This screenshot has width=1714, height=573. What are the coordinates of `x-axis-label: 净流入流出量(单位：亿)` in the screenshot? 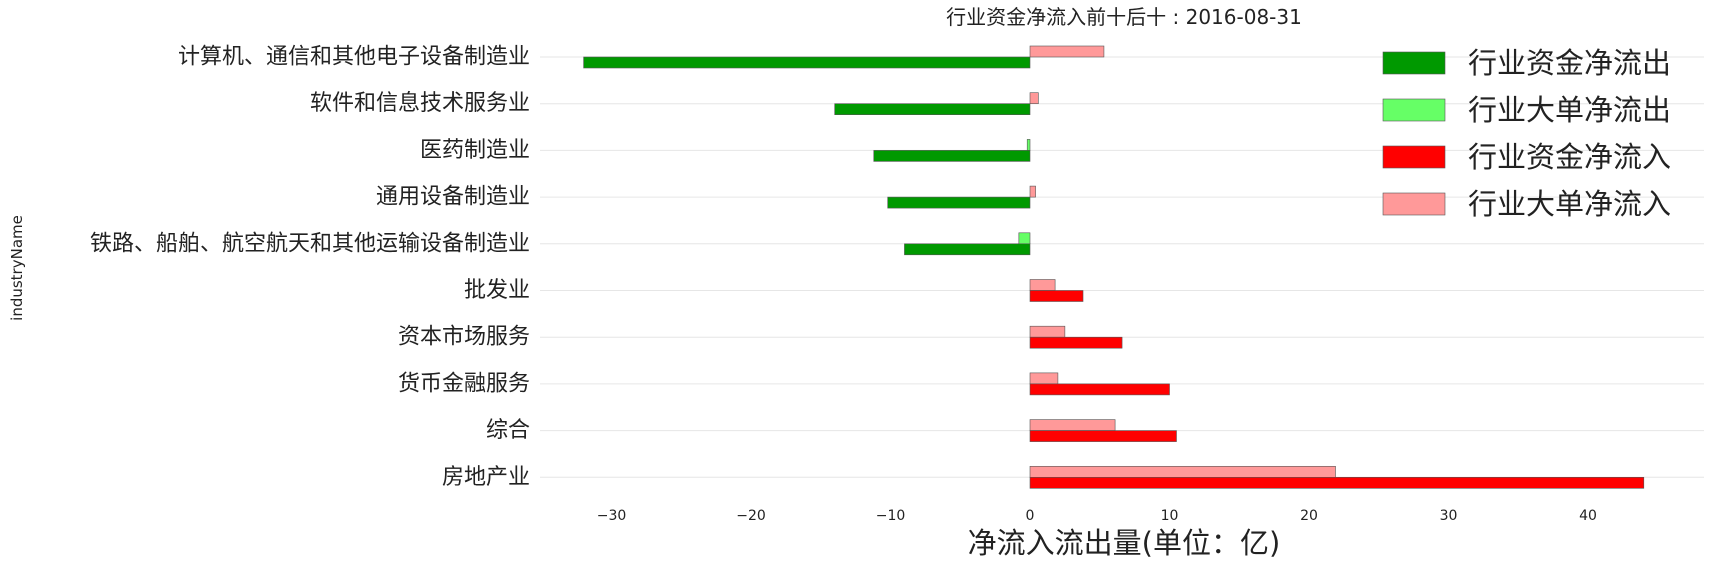 It's located at (1124, 543).